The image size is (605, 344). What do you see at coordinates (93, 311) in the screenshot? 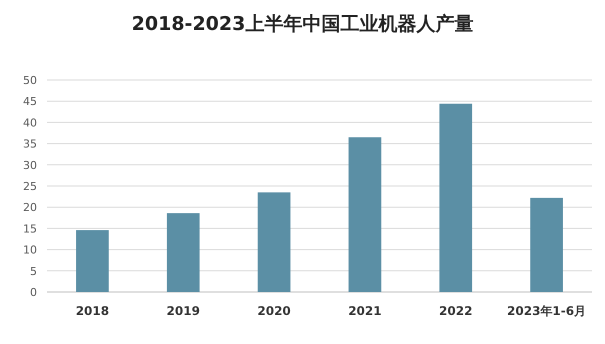
I see `x-tick-label: 2018` at bounding box center [93, 311].